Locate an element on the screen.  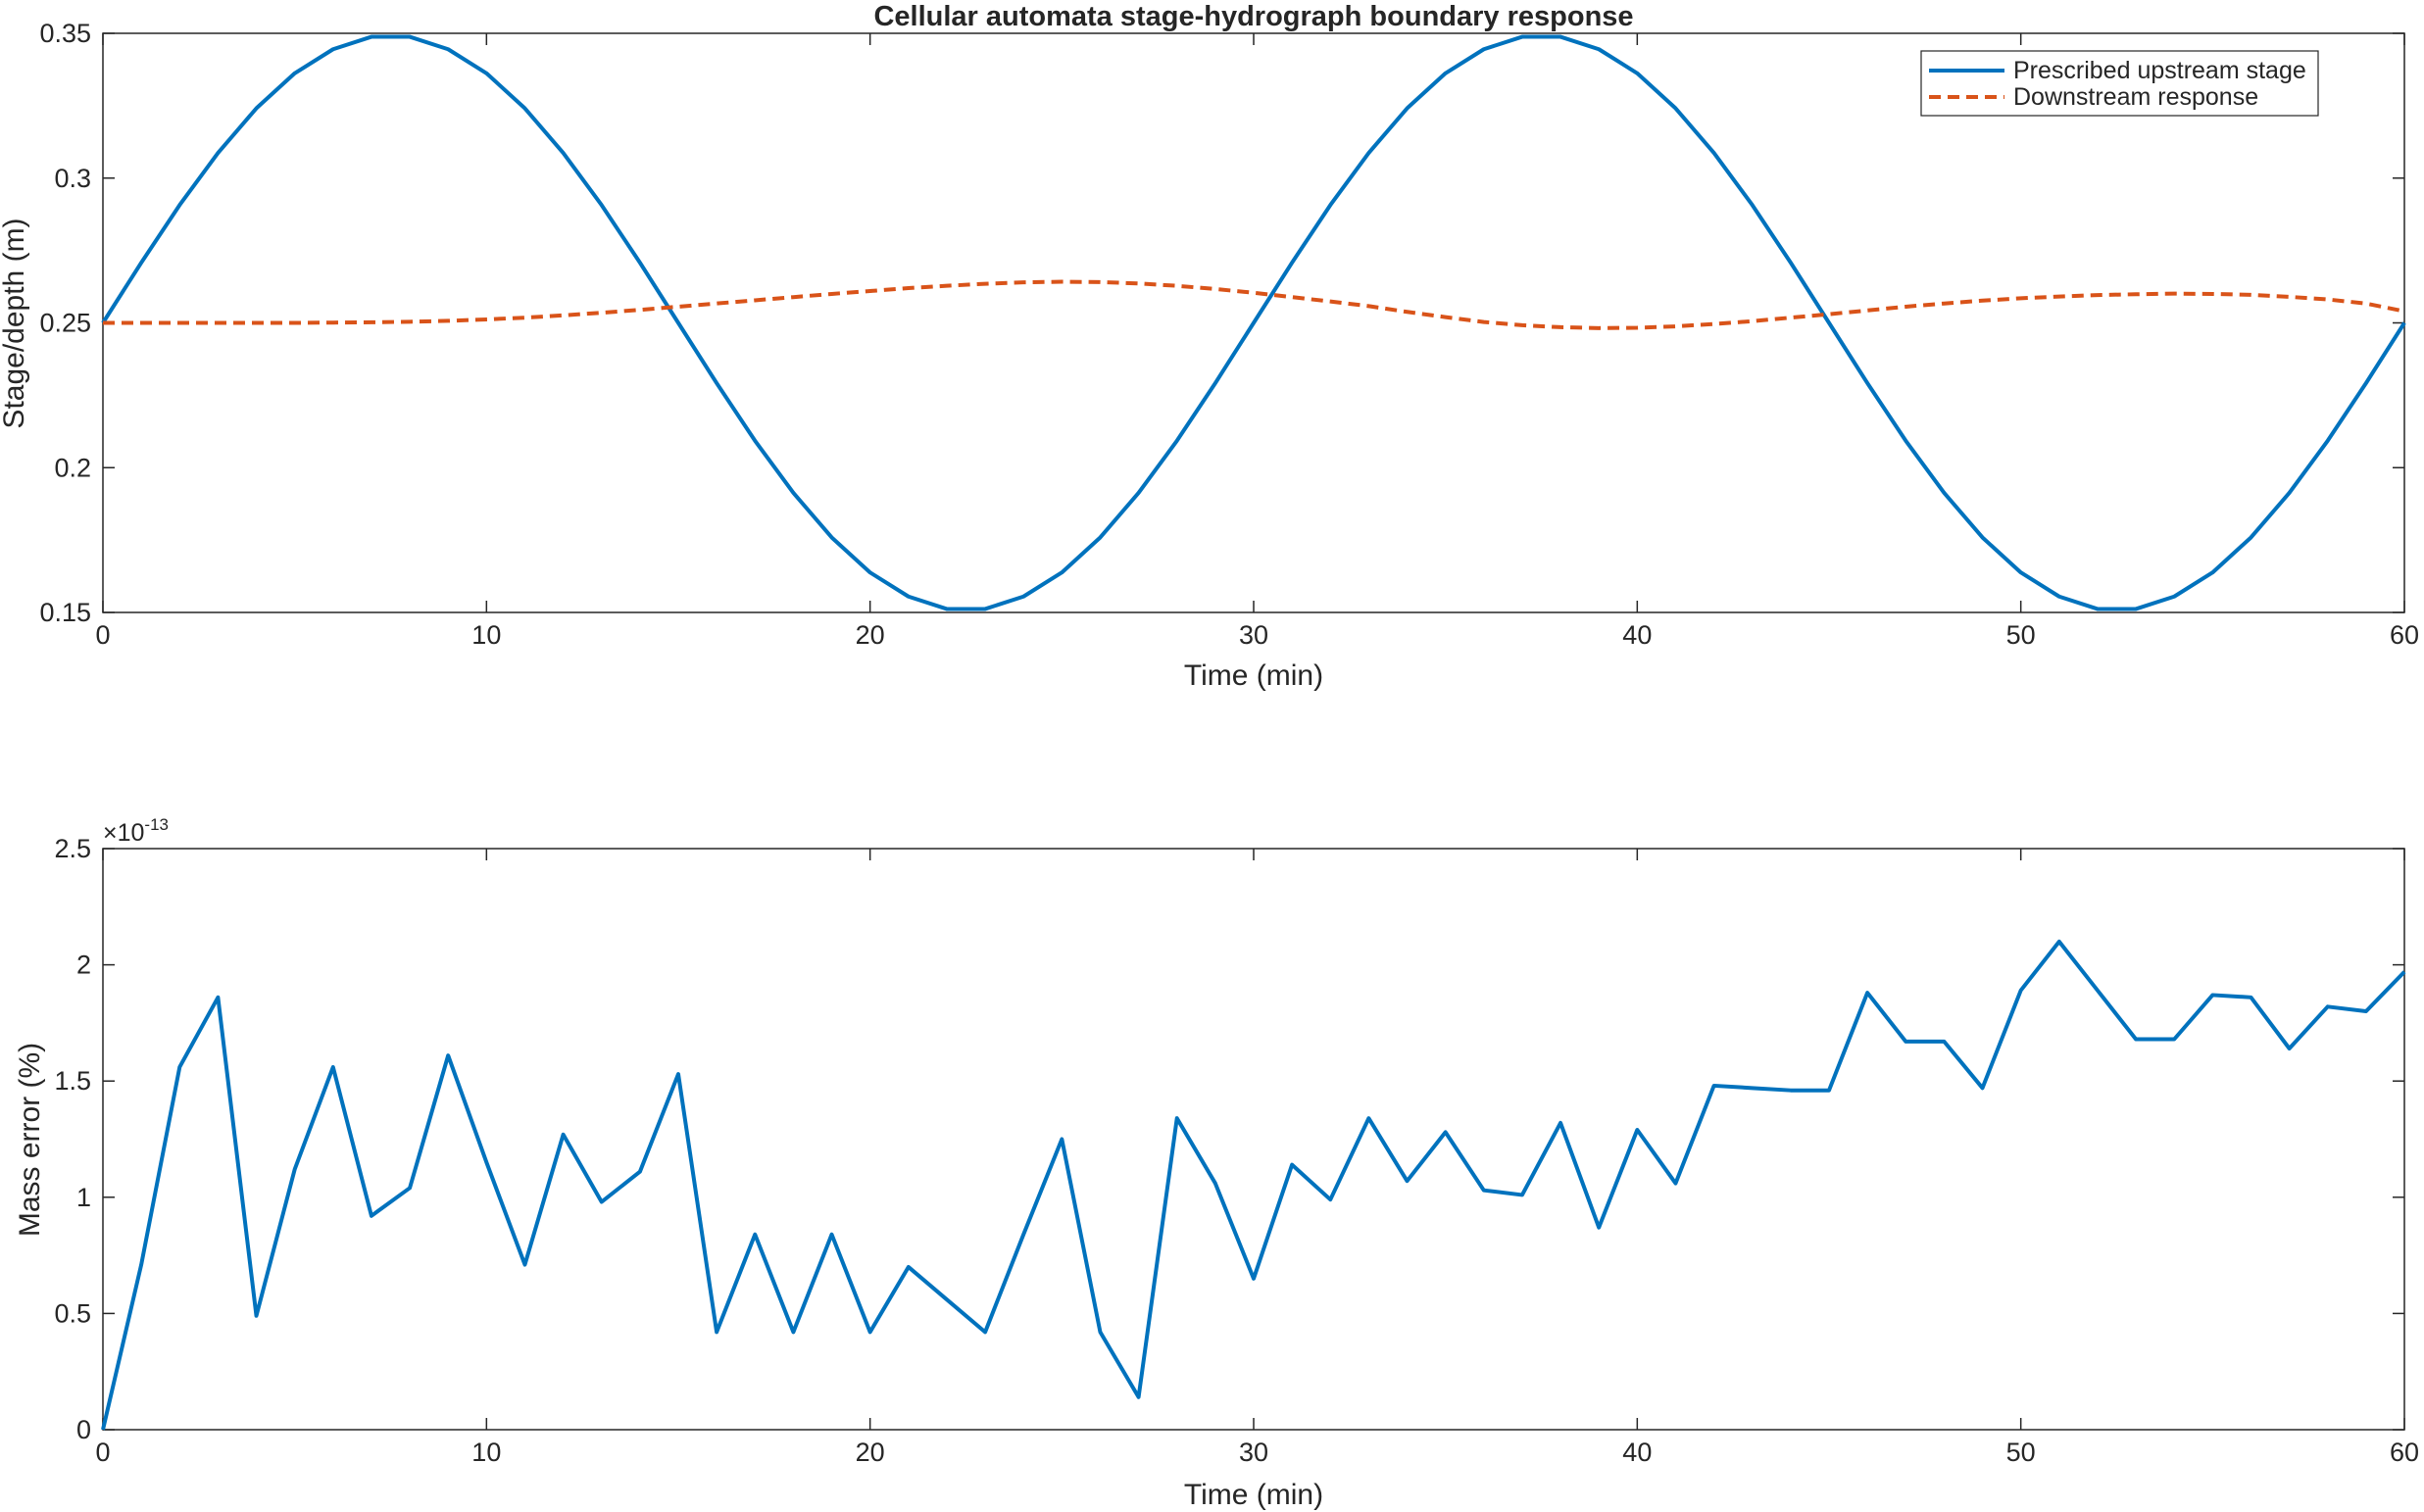
y-tick-label: 0.25 is located at coordinates (65, 323).